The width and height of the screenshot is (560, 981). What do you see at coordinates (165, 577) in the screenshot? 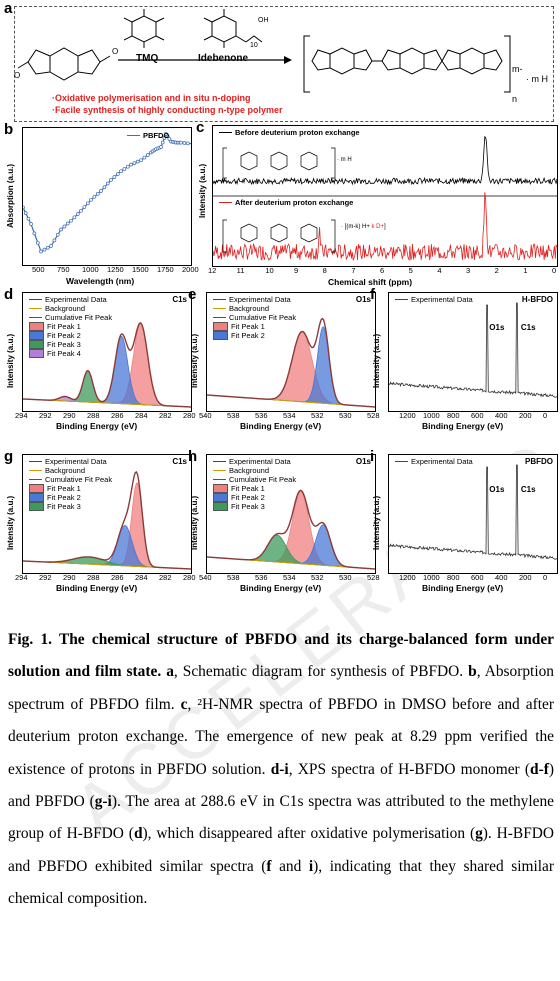
I see `tick-g-x: 282` at bounding box center [165, 577].